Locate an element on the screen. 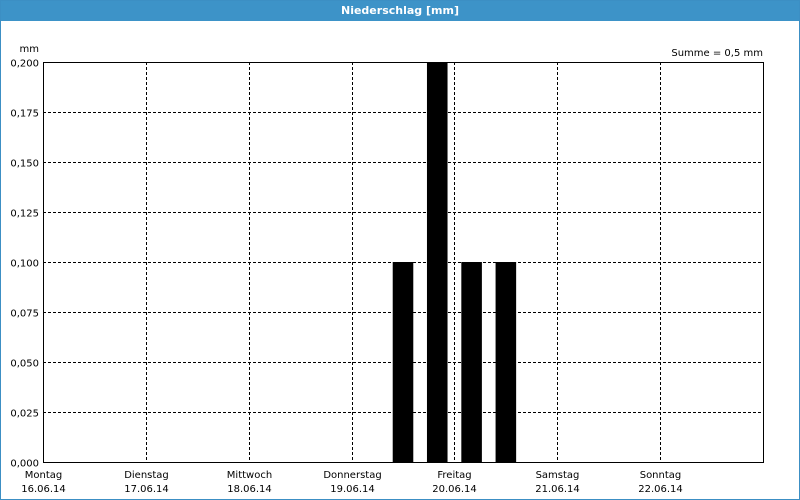 The width and height of the screenshot is (800, 500). y-axis-unit-label: mm is located at coordinates (29, 49).